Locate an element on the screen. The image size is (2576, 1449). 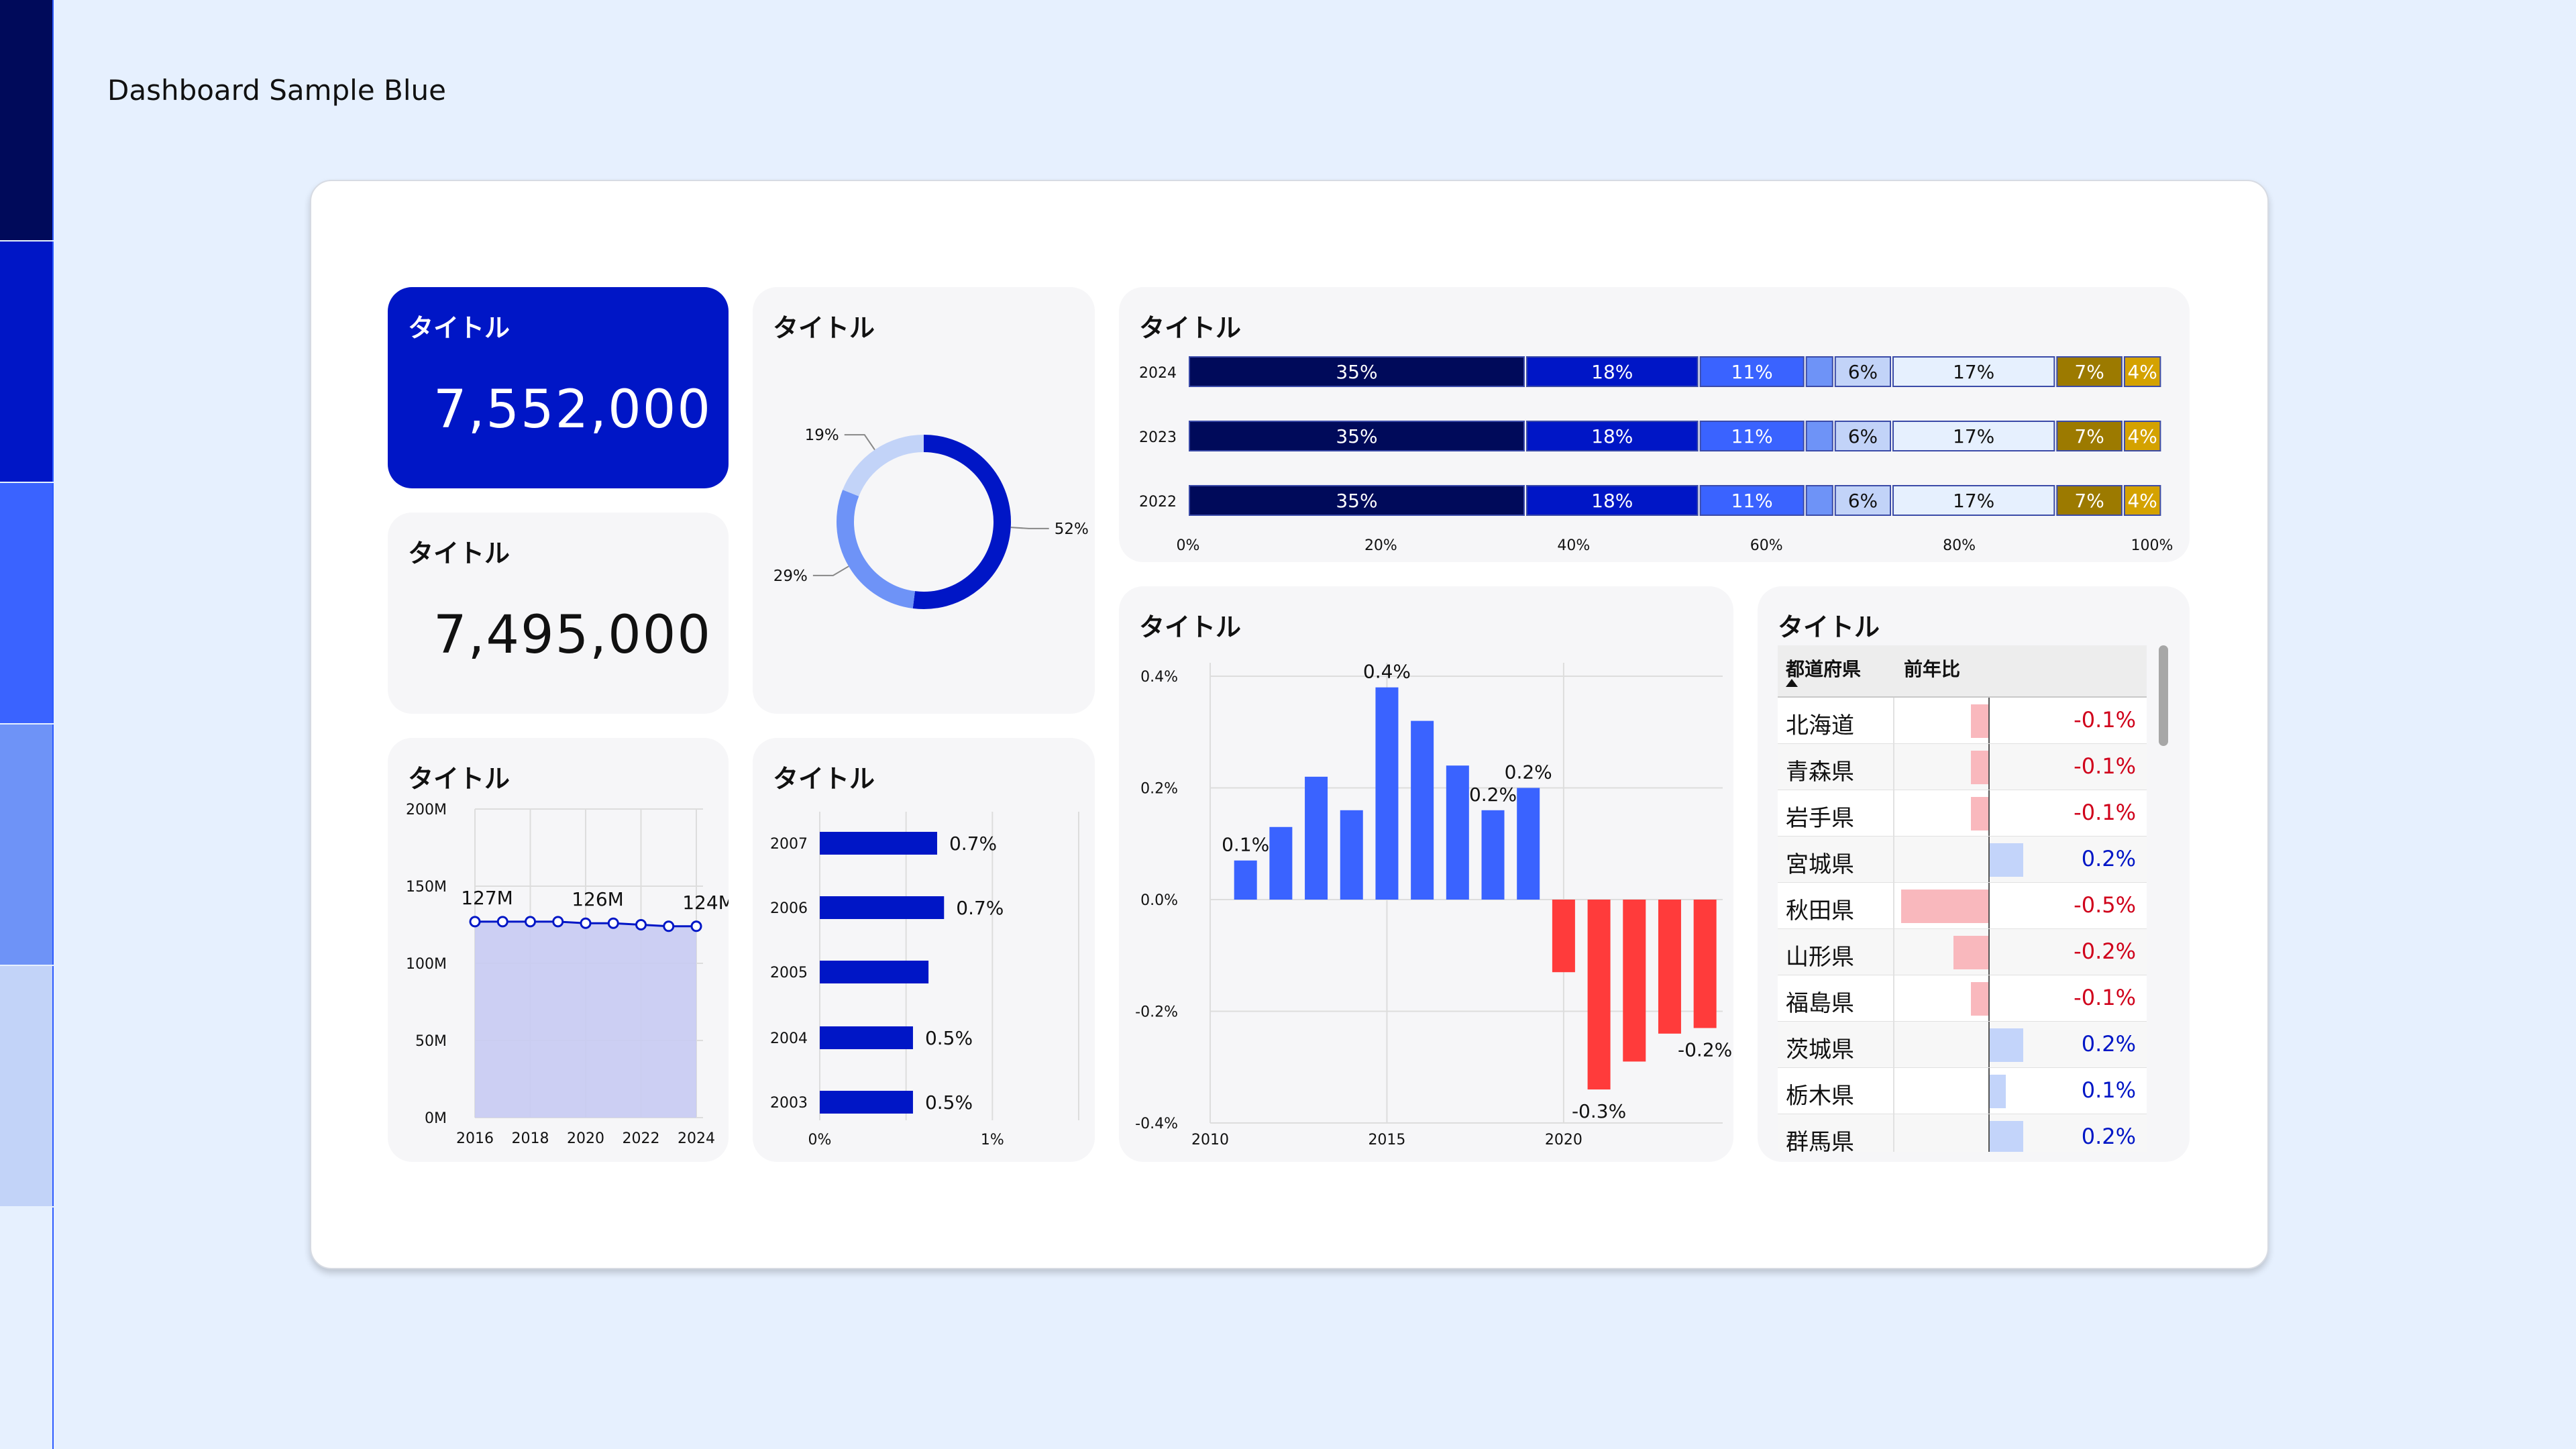
x-tick-label: 2015 is located at coordinates (1386, 1140).